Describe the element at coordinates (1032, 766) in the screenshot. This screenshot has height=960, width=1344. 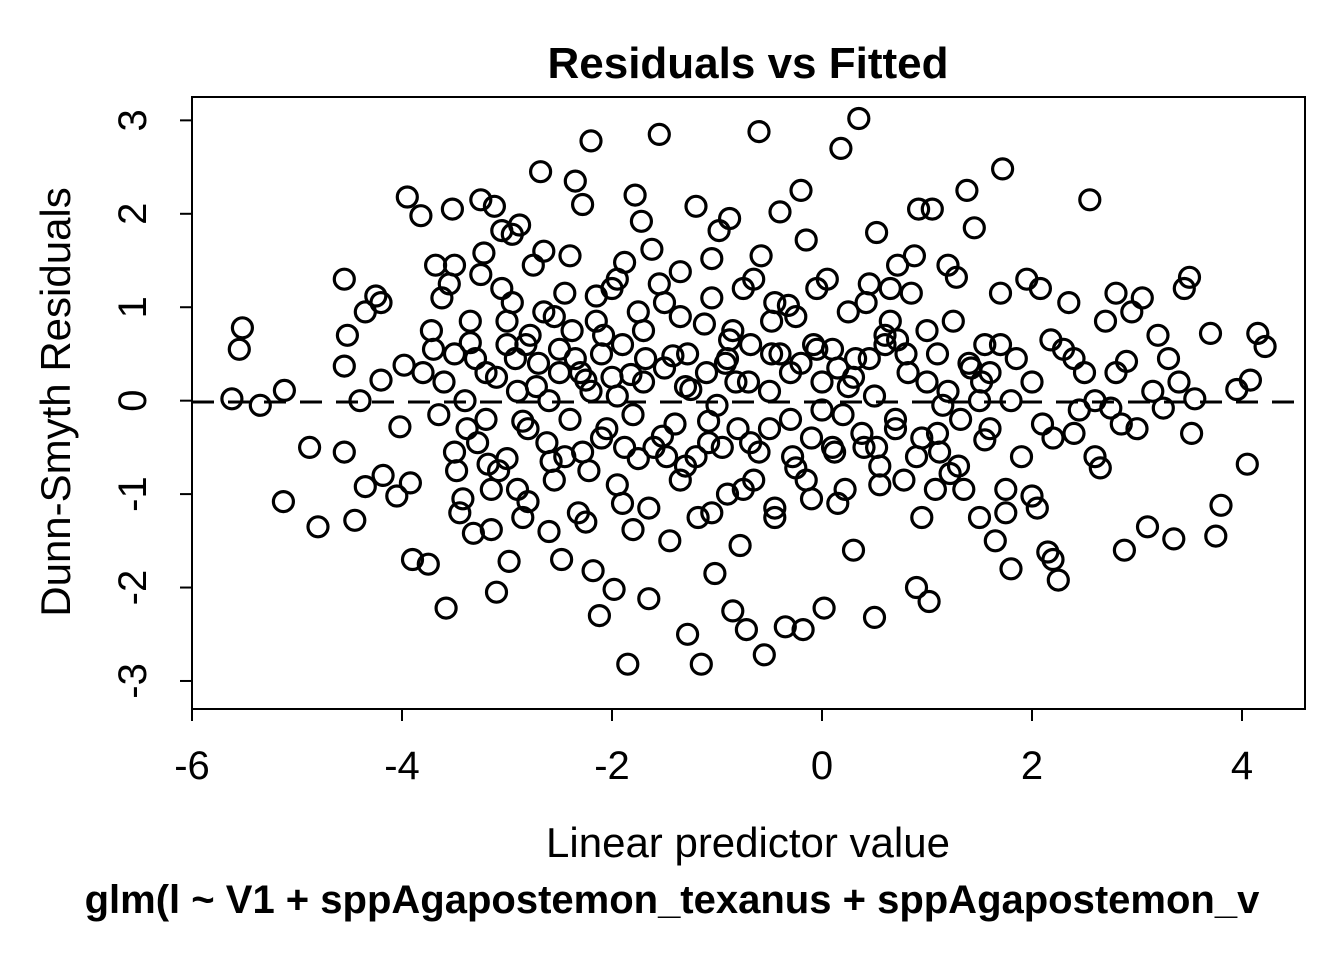
I see `x-tick-label: 2` at that location.